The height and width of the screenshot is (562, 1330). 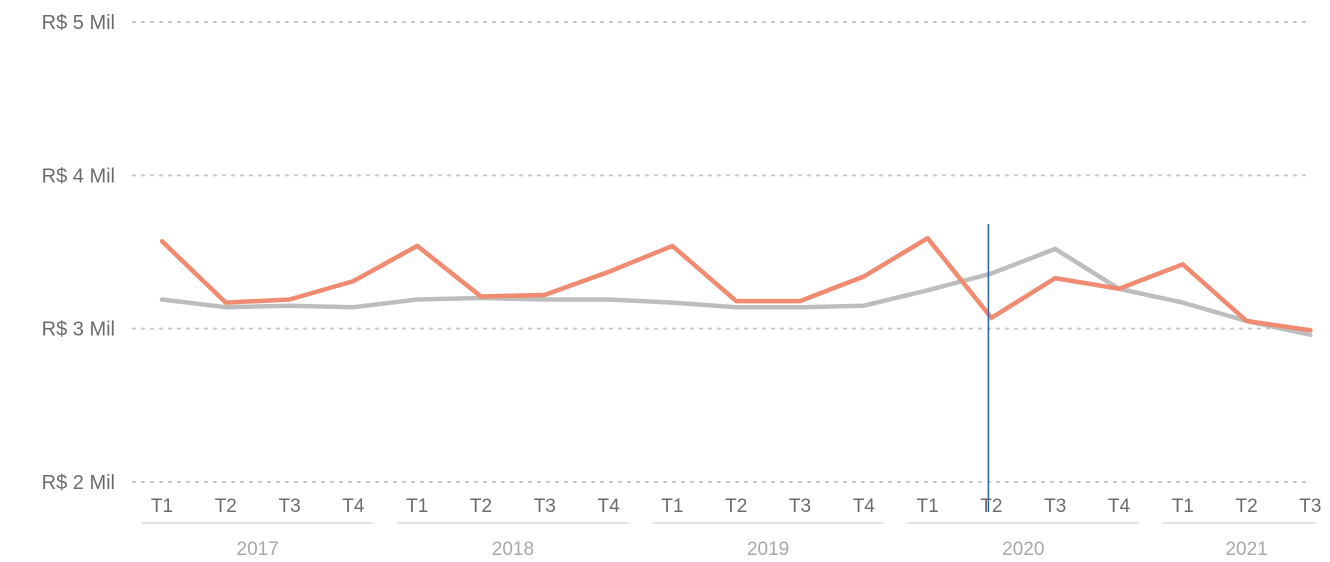 I want to click on year-label: 2018, so click(x=513, y=549).